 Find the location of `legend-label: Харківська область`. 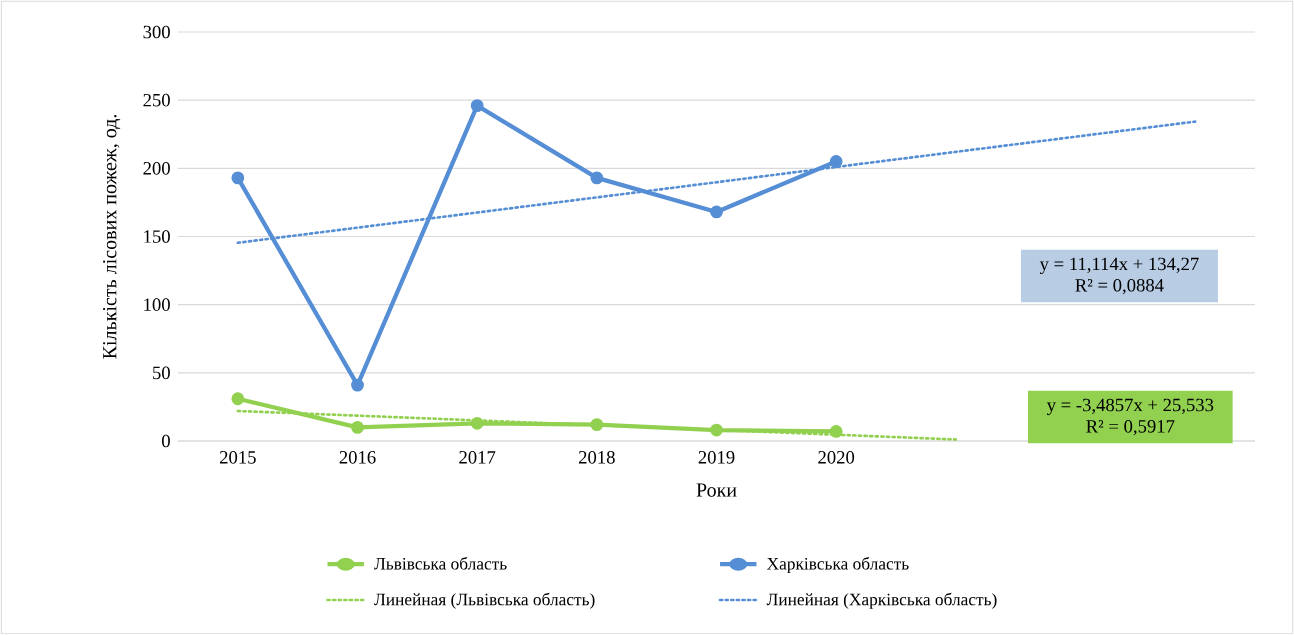

legend-label: Харківська область is located at coordinates (837, 565).